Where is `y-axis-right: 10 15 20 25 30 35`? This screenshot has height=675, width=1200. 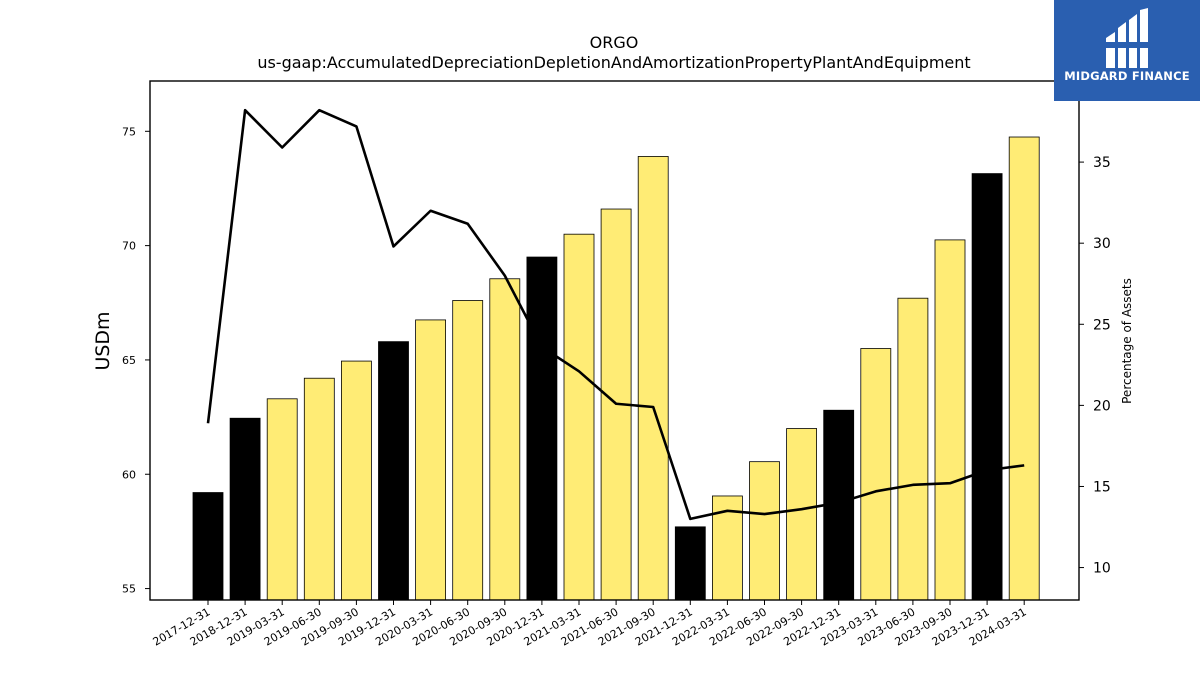 y-axis-right: 10 15 20 25 30 35 is located at coordinates (1095, 366).